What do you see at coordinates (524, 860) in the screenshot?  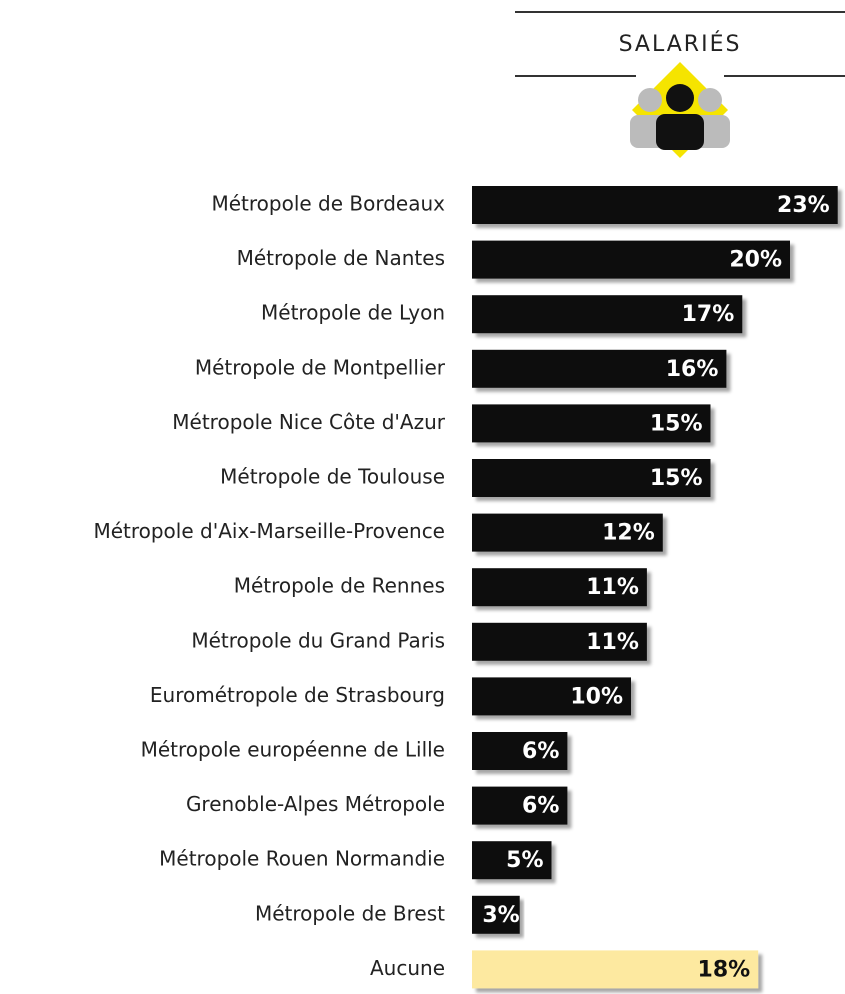 I see `value-label: 5%` at bounding box center [524, 860].